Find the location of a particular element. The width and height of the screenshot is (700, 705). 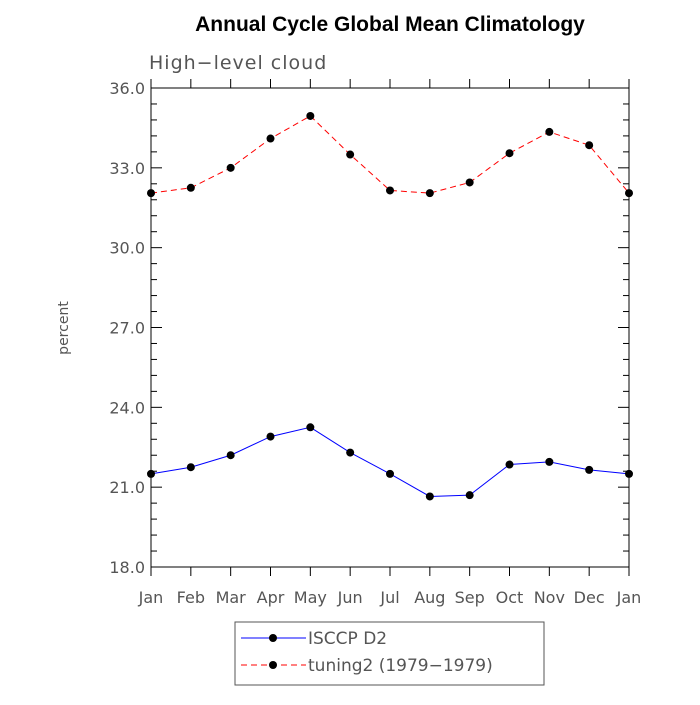

x-tick-label: Jul is located at coordinates (389, 597).